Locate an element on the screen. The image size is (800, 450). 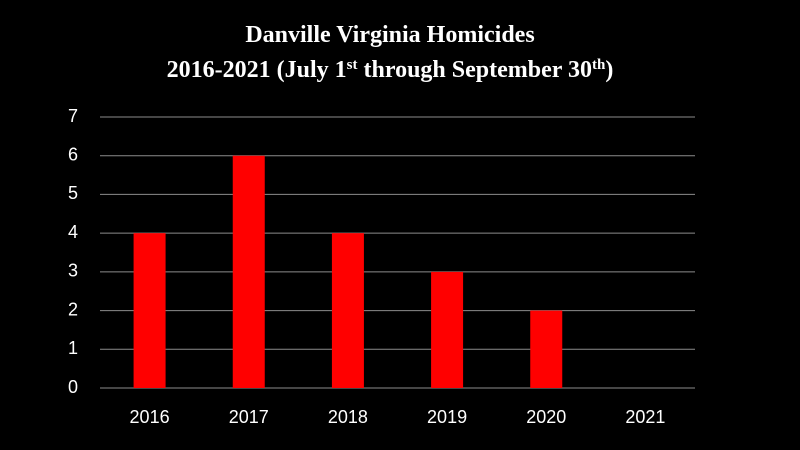
y-tick-label: 6 is located at coordinates (73, 154).